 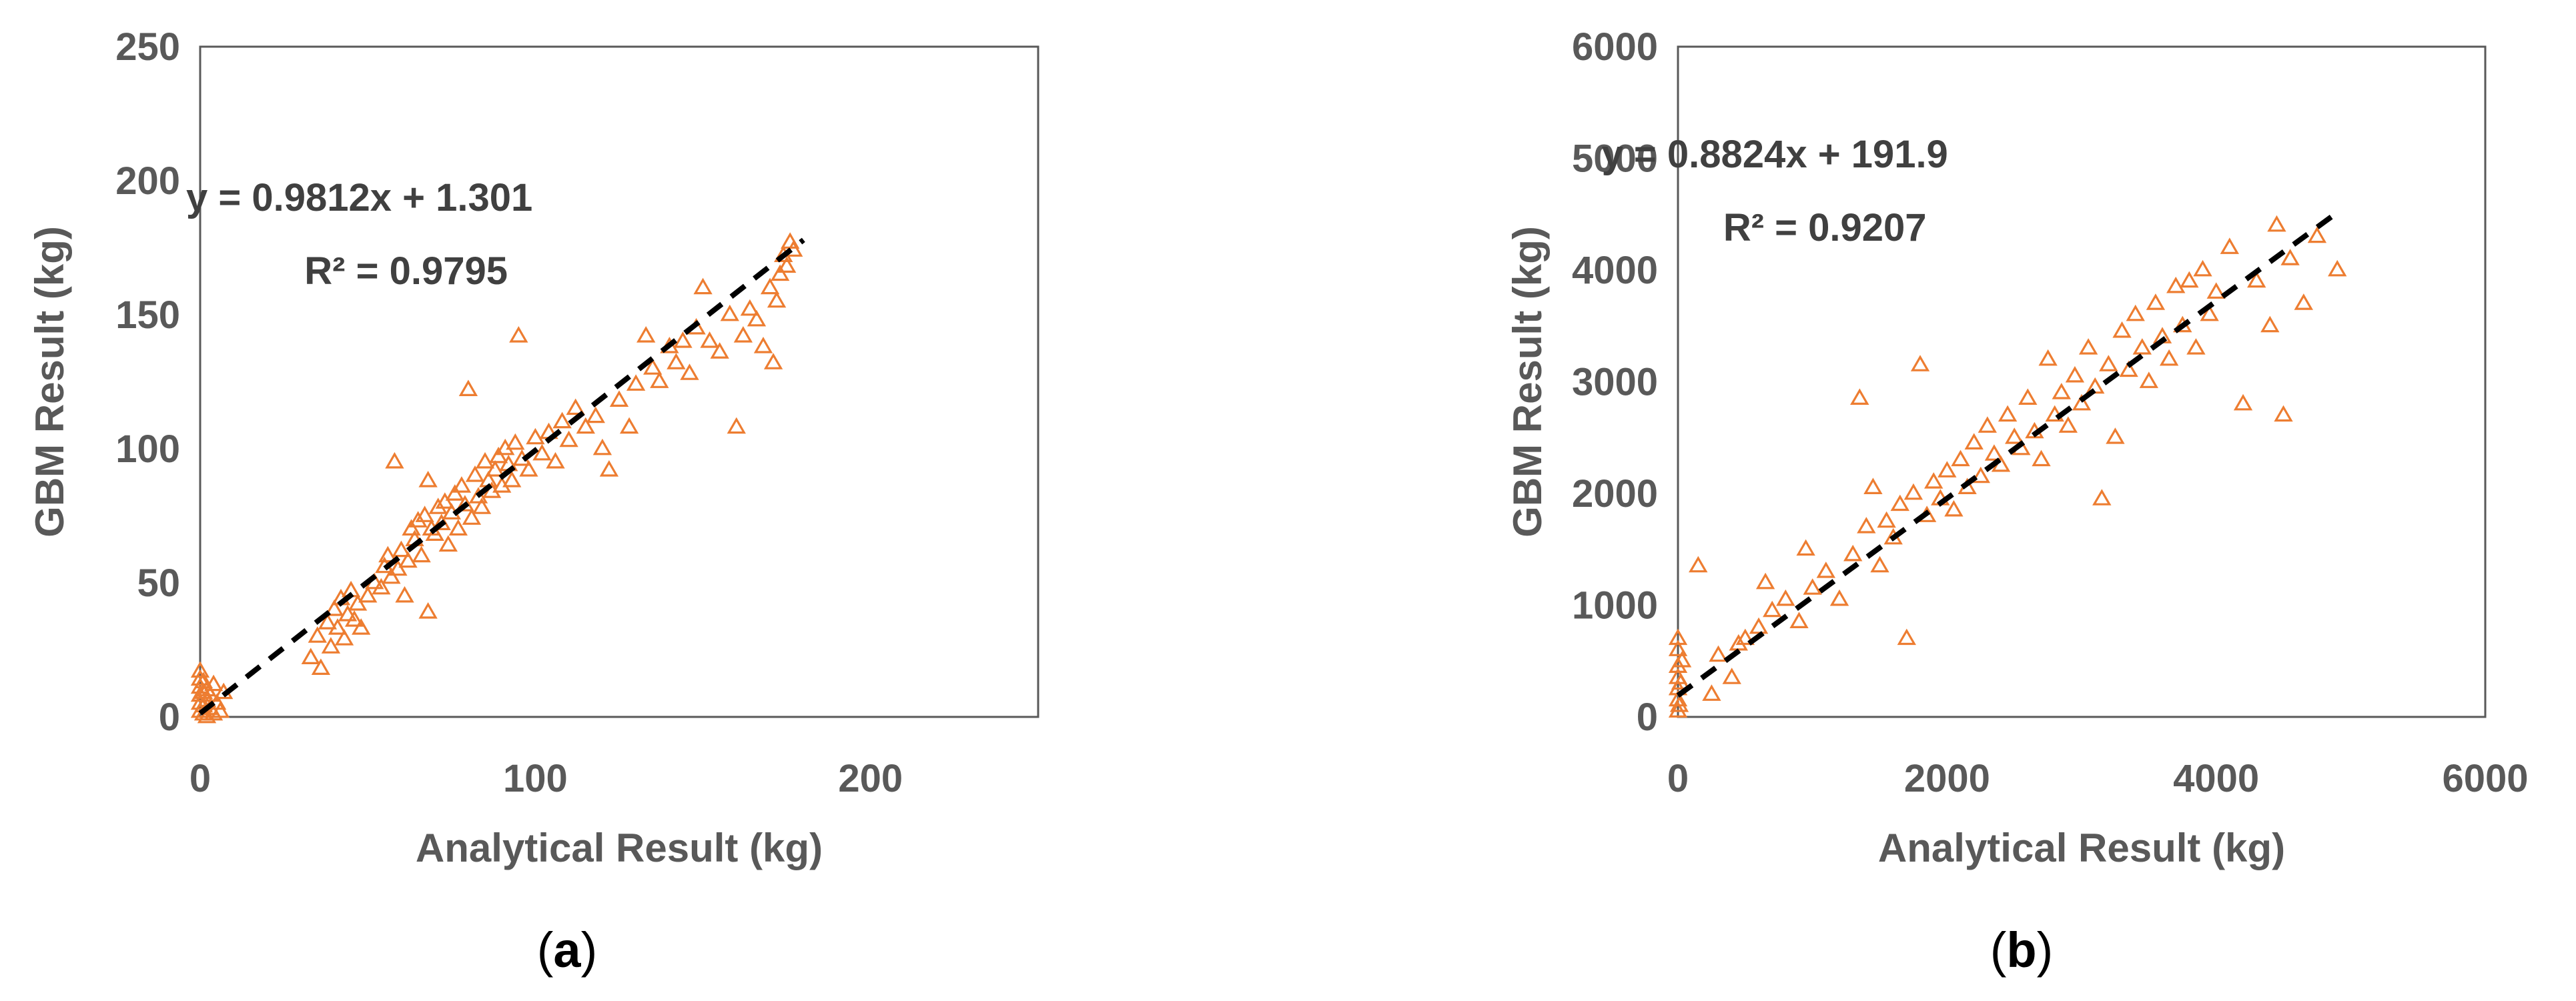 What do you see at coordinates (589, 950) in the screenshot?
I see `caption-close-paren: )` at bounding box center [589, 950].